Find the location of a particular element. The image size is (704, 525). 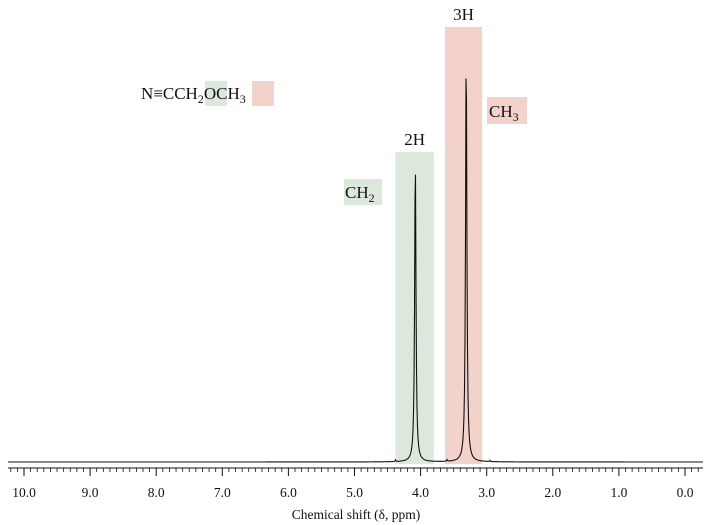

integration-label-3h: 3H is located at coordinates (463, 14).